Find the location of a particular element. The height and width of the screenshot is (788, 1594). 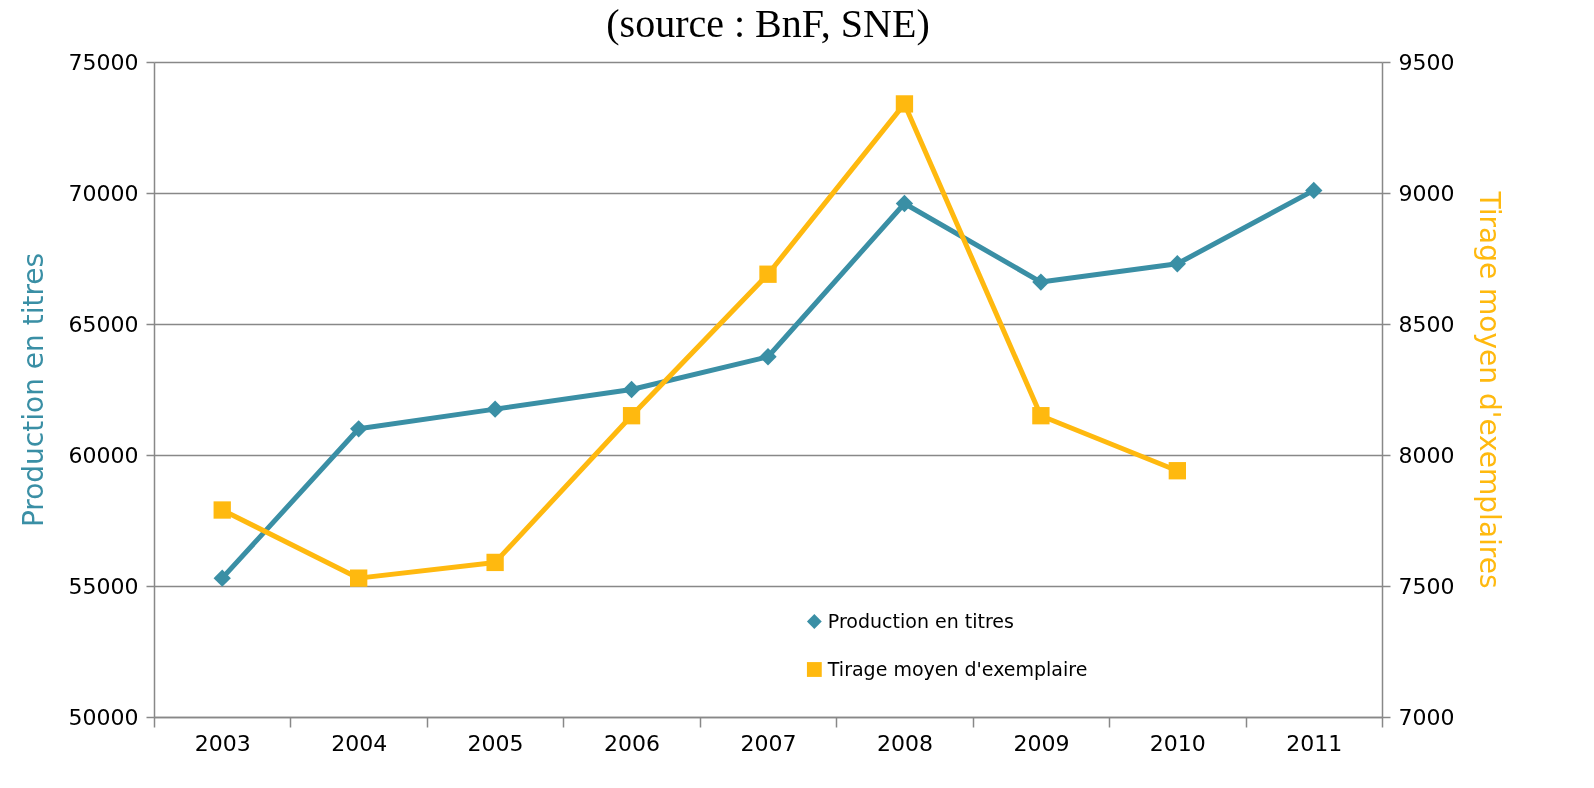

y2-axis-title: Tirage moyen d'exemplaires is located at coordinates (1490, 389).